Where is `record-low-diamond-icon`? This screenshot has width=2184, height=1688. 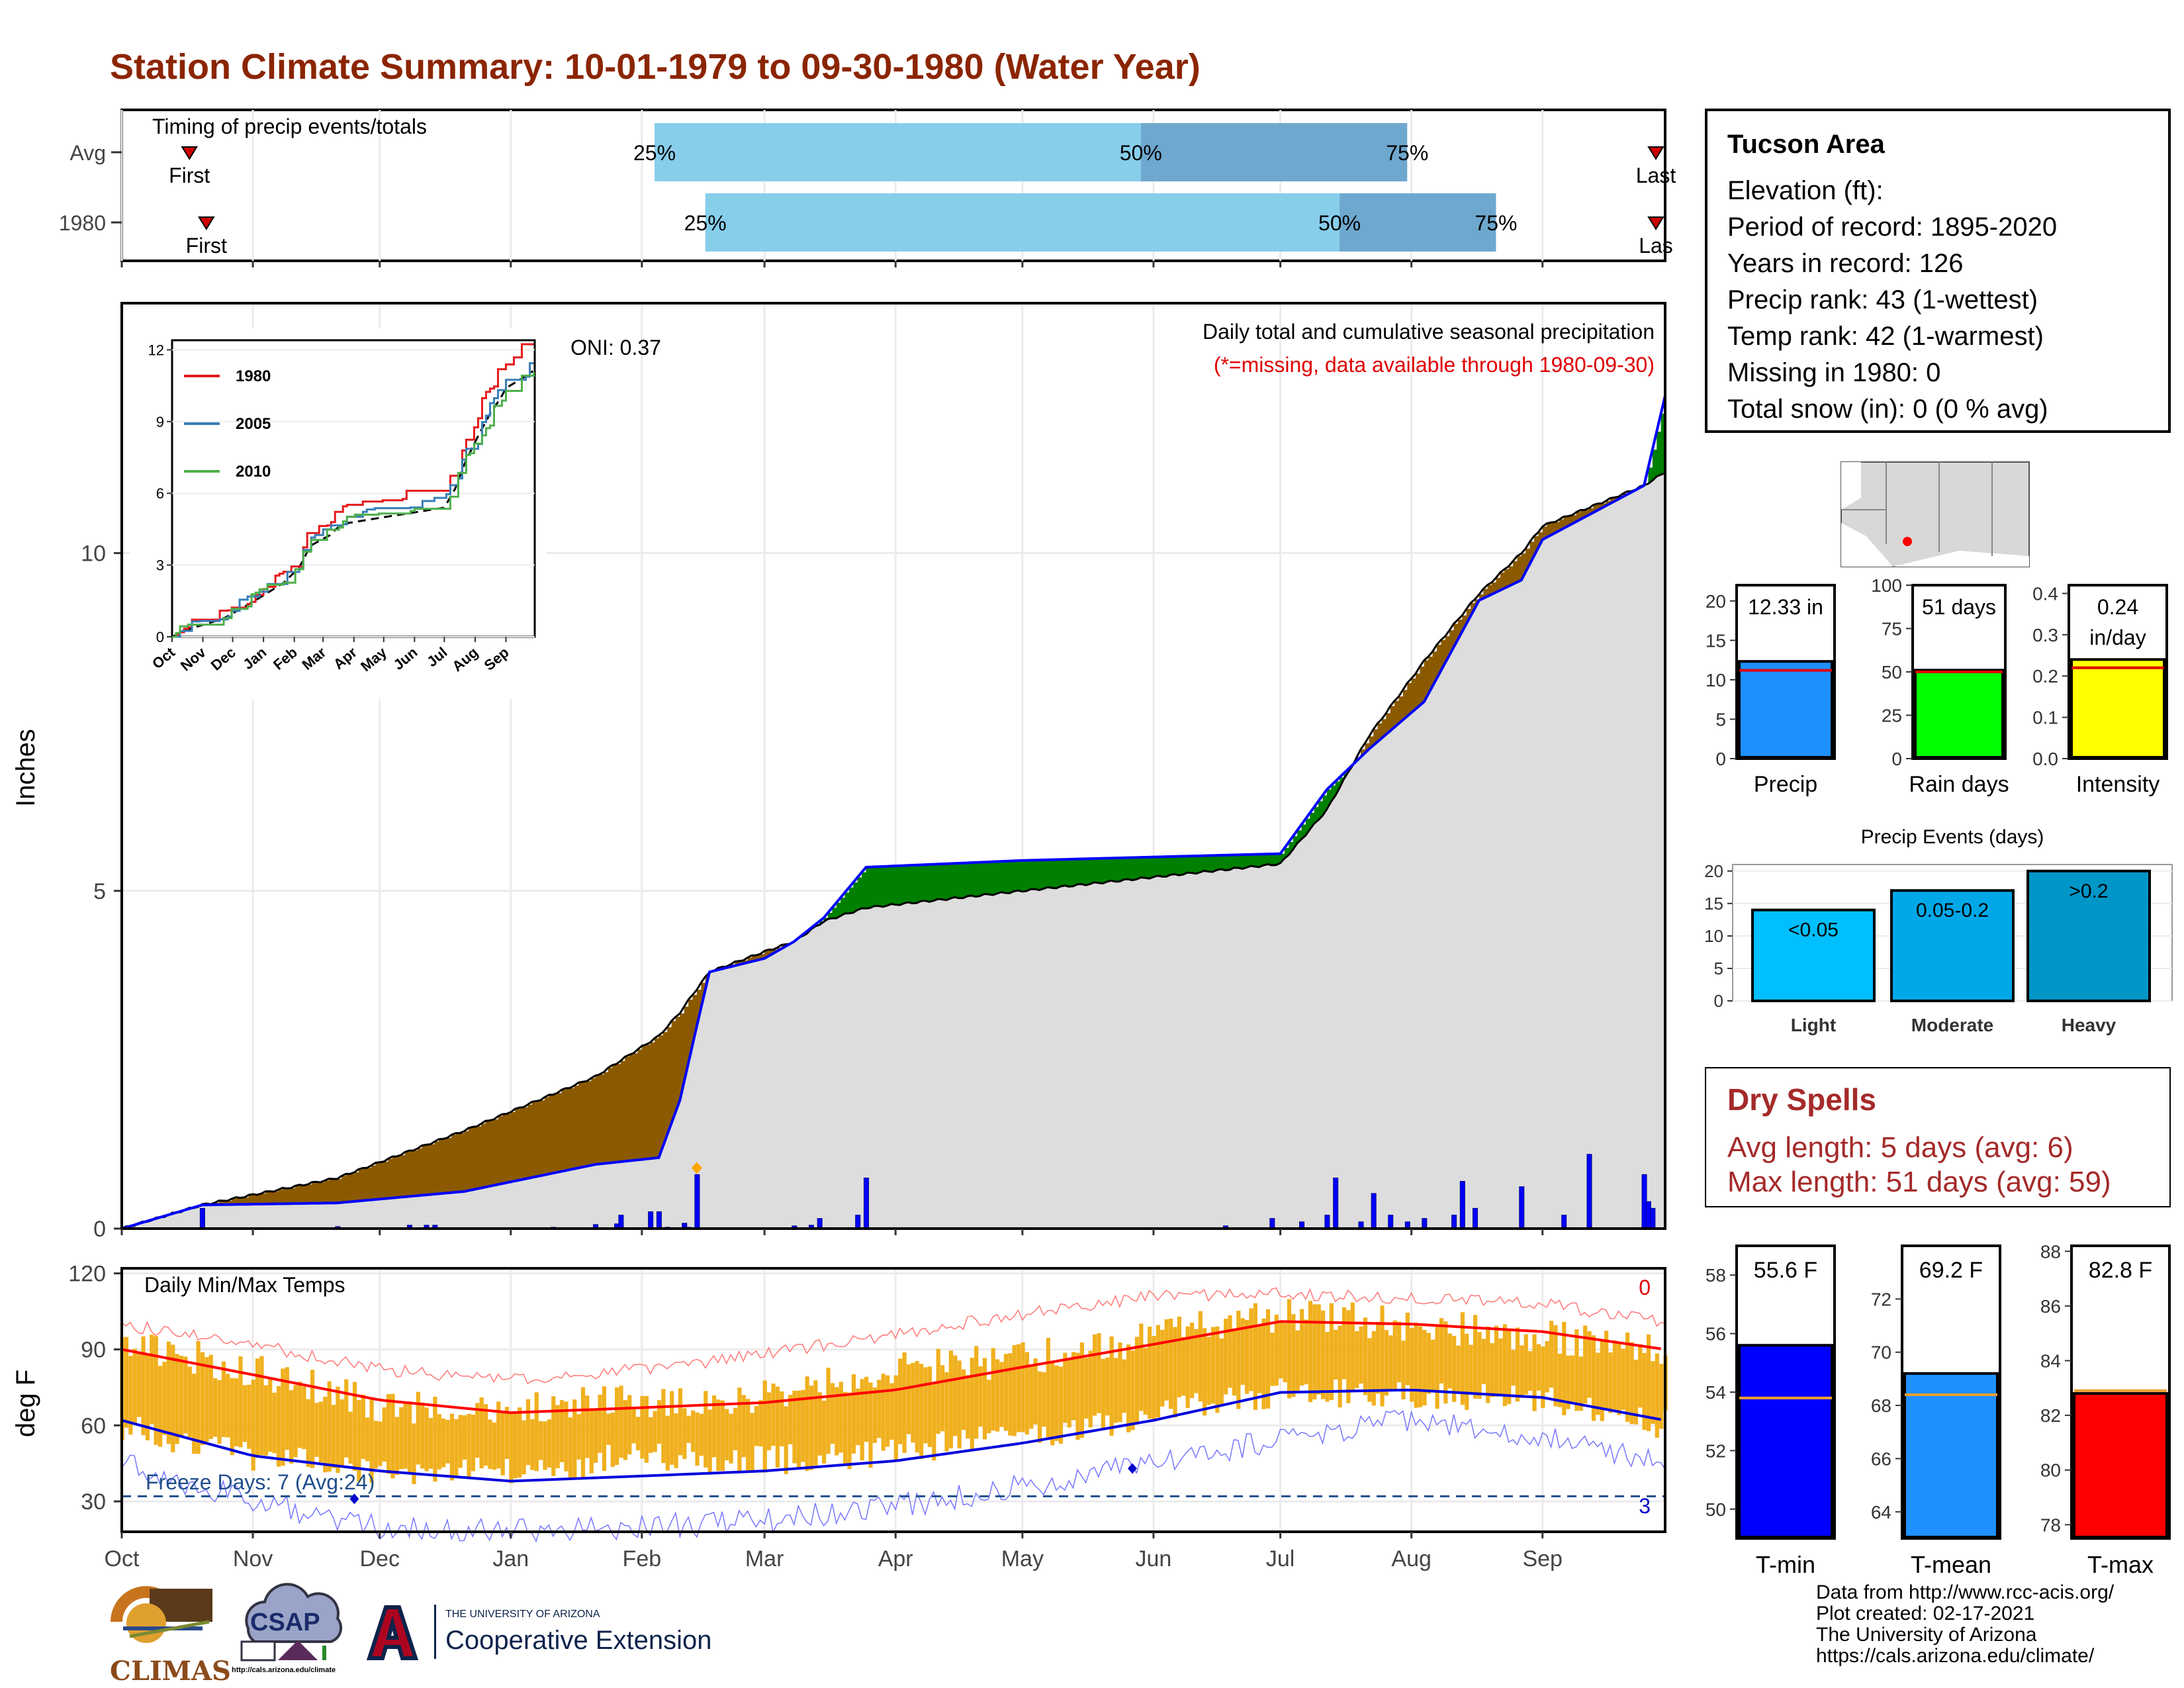
record-low-diamond-icon is located at coordinates (354, 1499).